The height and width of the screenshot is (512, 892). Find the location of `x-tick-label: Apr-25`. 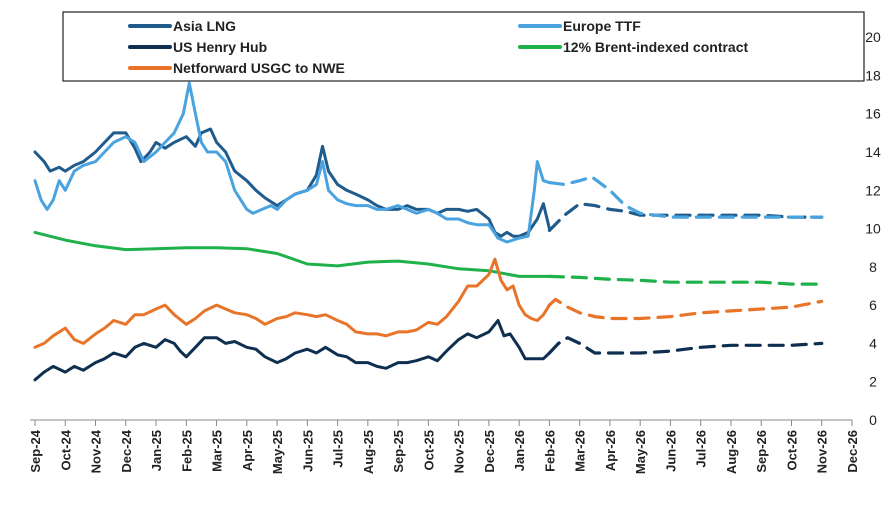

x-tick-label: Apr-25 is located at coordinates (247, 450).